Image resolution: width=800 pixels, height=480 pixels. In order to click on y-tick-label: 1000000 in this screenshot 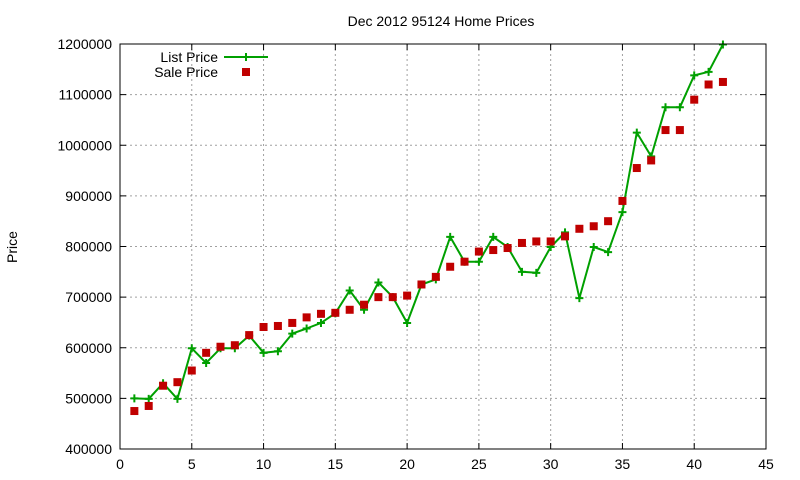, I will do `click(84, 145)`.